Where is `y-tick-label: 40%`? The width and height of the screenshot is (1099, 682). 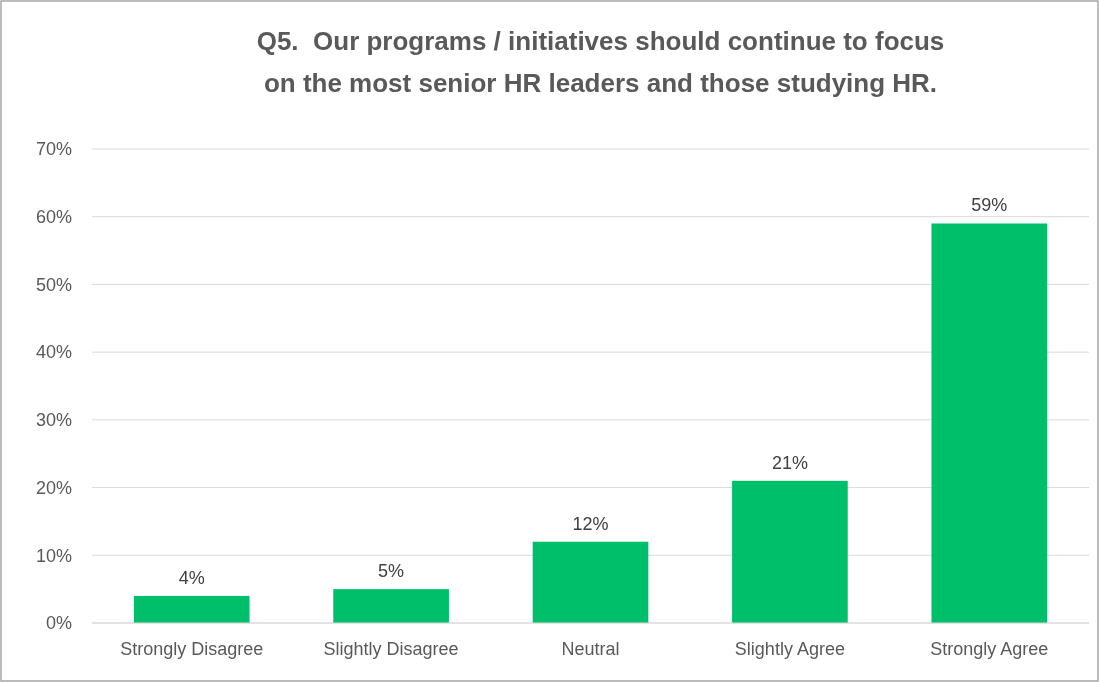
y-tick-label: 40% is located at coordinates (53, 352).